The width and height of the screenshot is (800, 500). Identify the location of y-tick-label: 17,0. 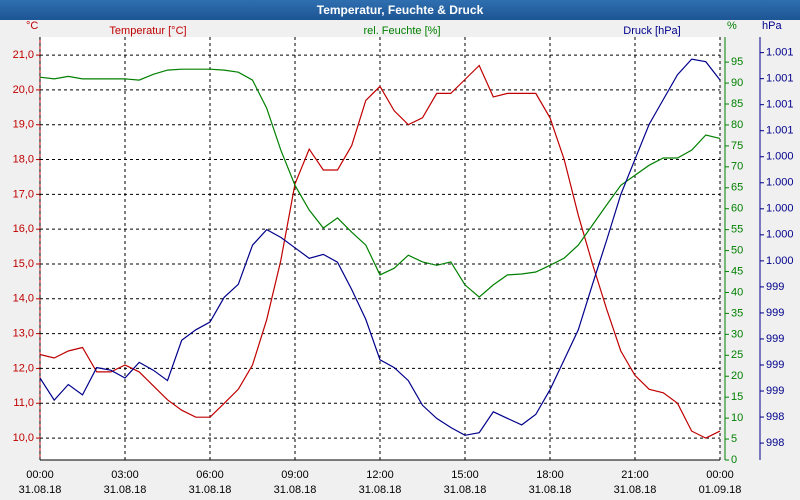
(23, 194).